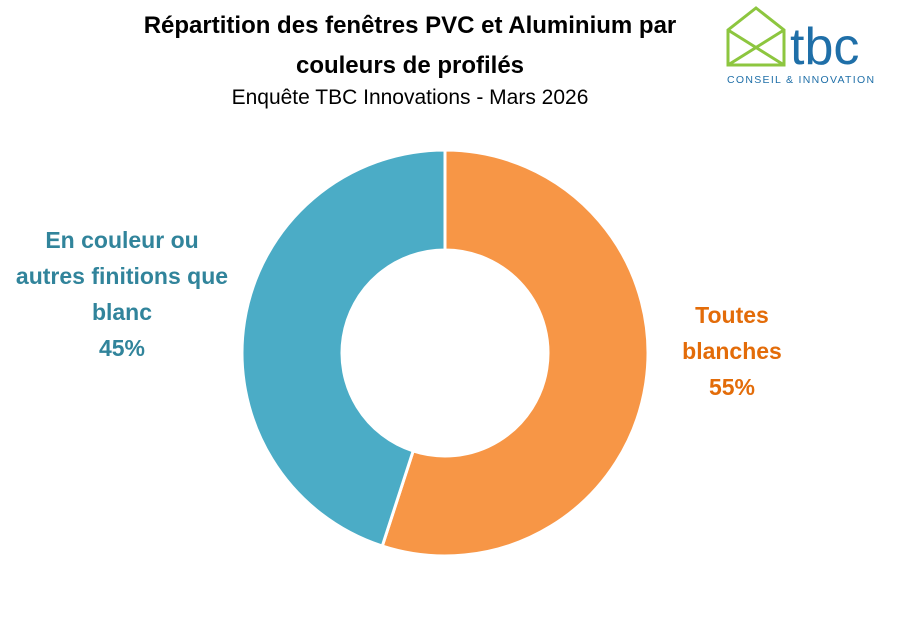 Image resolution: width=912 pixels, height=619 pixels. Describe the element at coordinates (801, 80) in the screenshot. I see `logo-tagline: CONSEIL & INNOVATION` at that location.